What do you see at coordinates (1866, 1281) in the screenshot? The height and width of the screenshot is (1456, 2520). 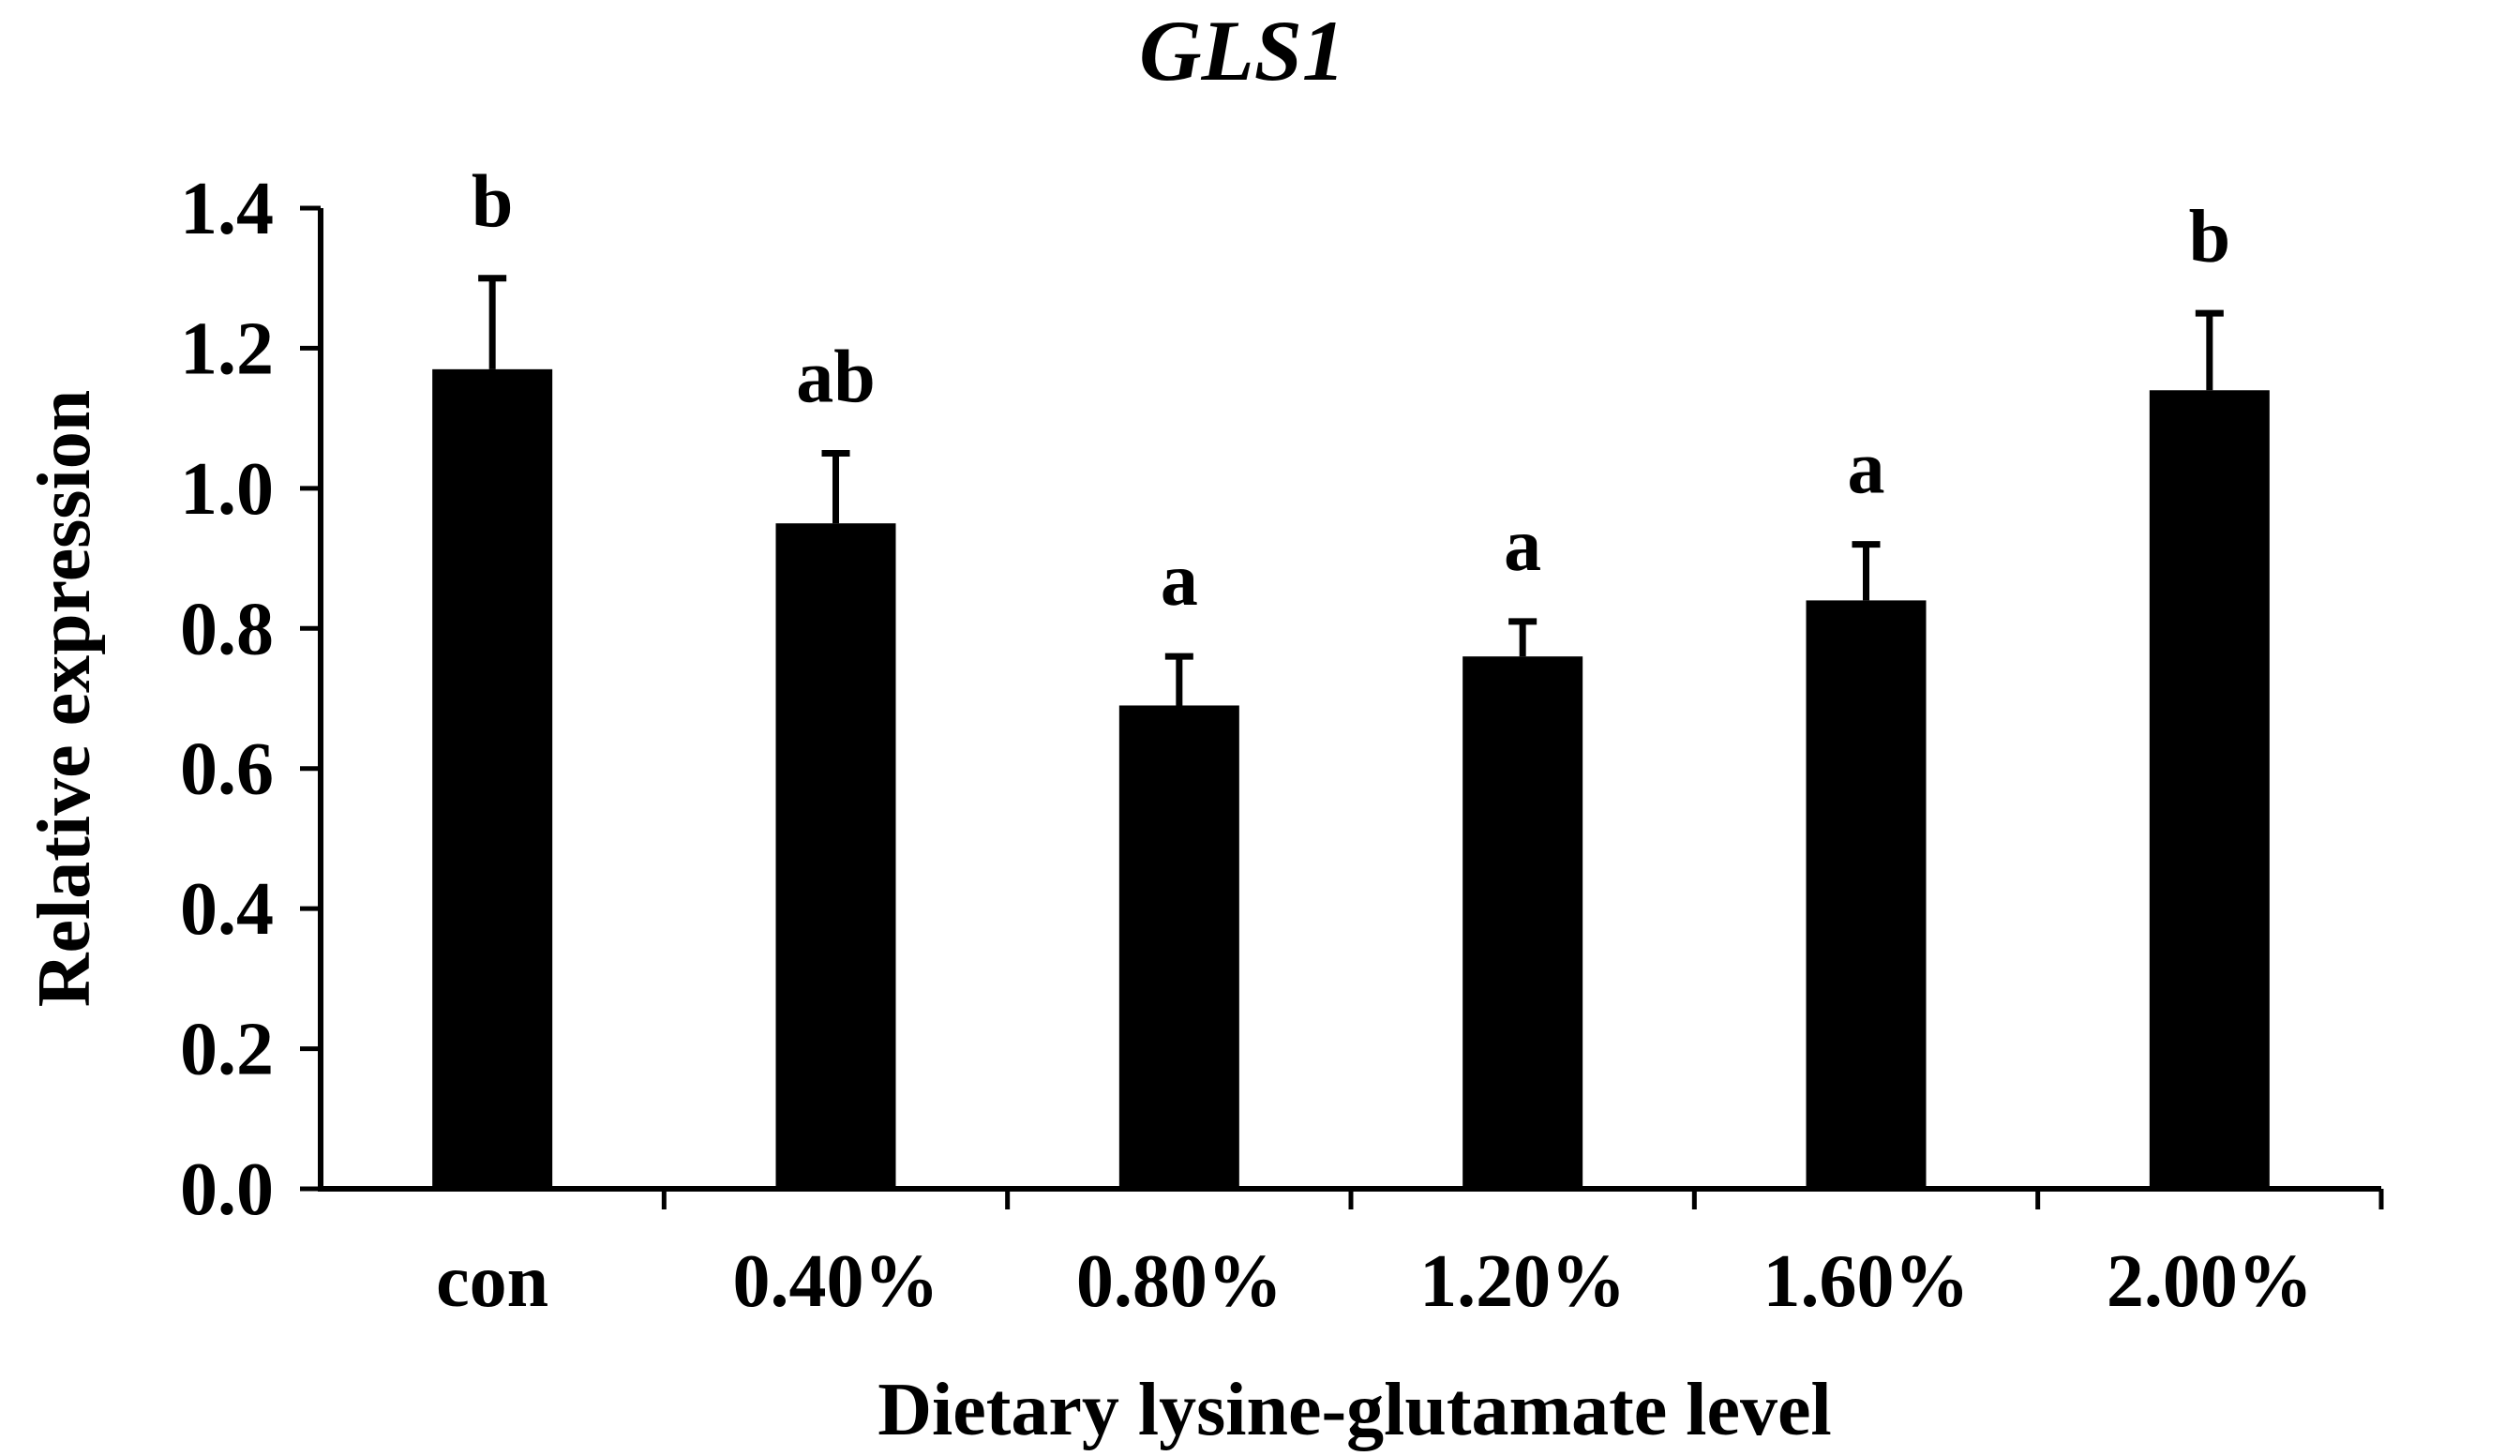 I see `x-tick-label: 1.60%` at bounding box center [1866, 1281].